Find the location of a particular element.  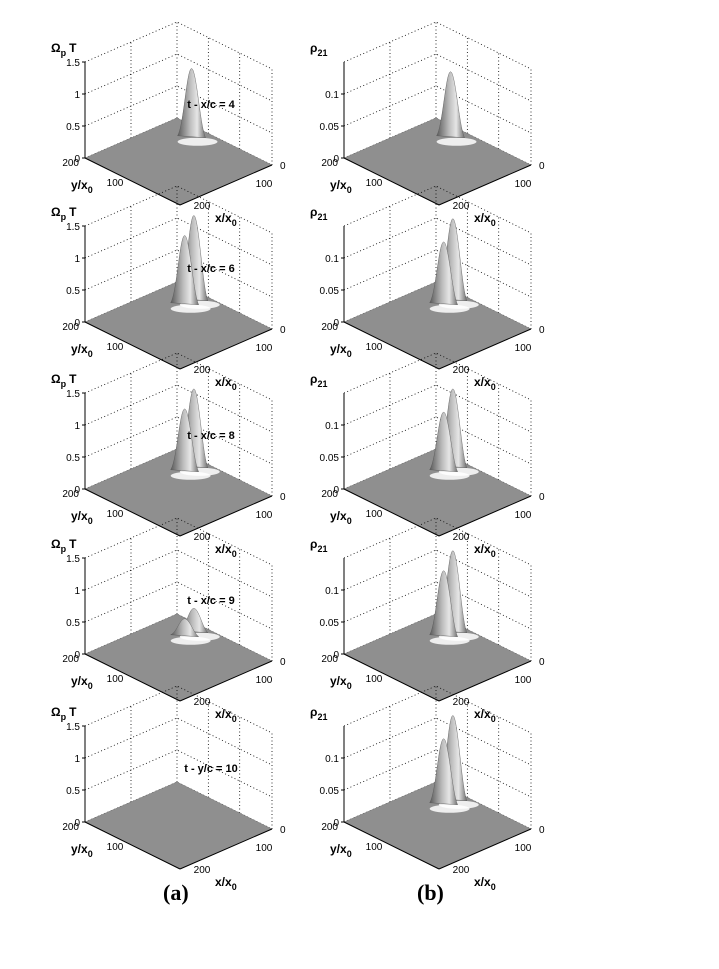

panel-title: t - x/c = 4 is located at coordinates (211, 105).